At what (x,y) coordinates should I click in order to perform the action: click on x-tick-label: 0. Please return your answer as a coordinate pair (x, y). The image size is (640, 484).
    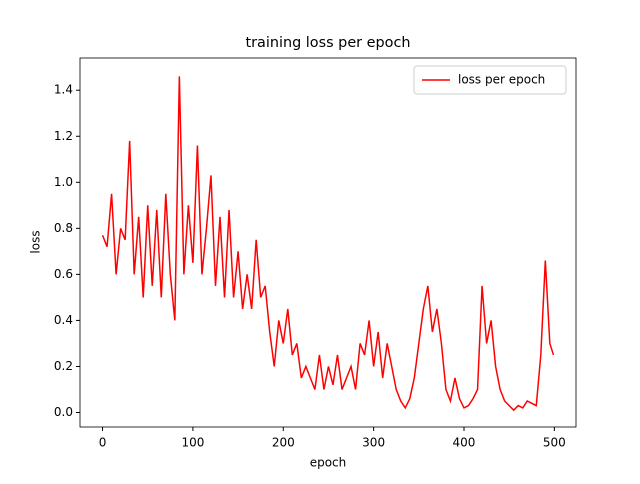
    Looking at the image, I should click on (103, 443).